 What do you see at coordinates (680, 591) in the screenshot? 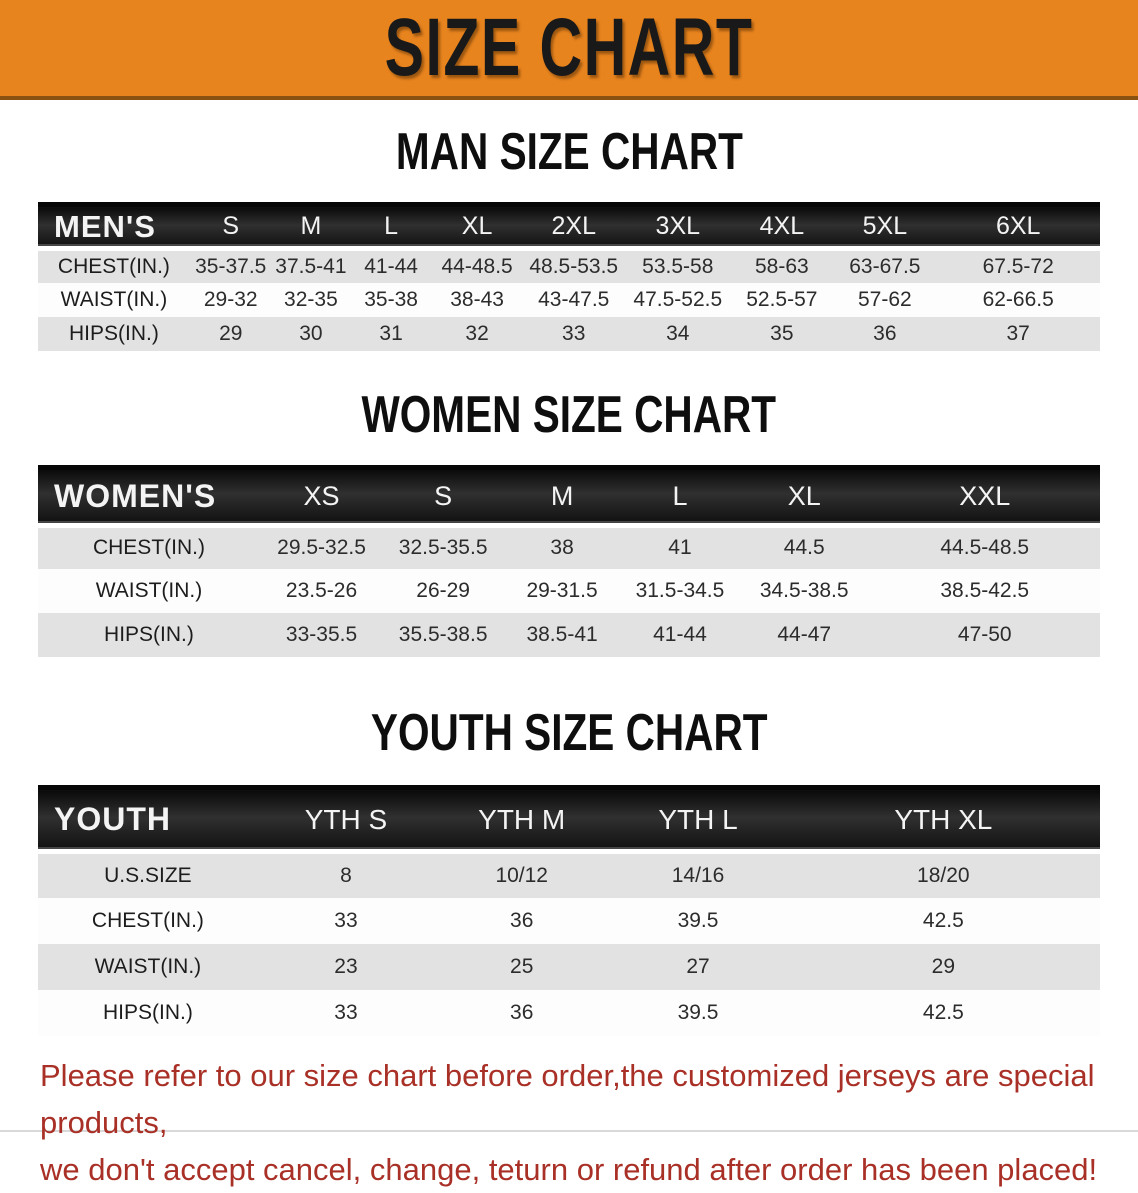
I see `measurement-value: 31.5-34.5` at bounding box center [680, 591].